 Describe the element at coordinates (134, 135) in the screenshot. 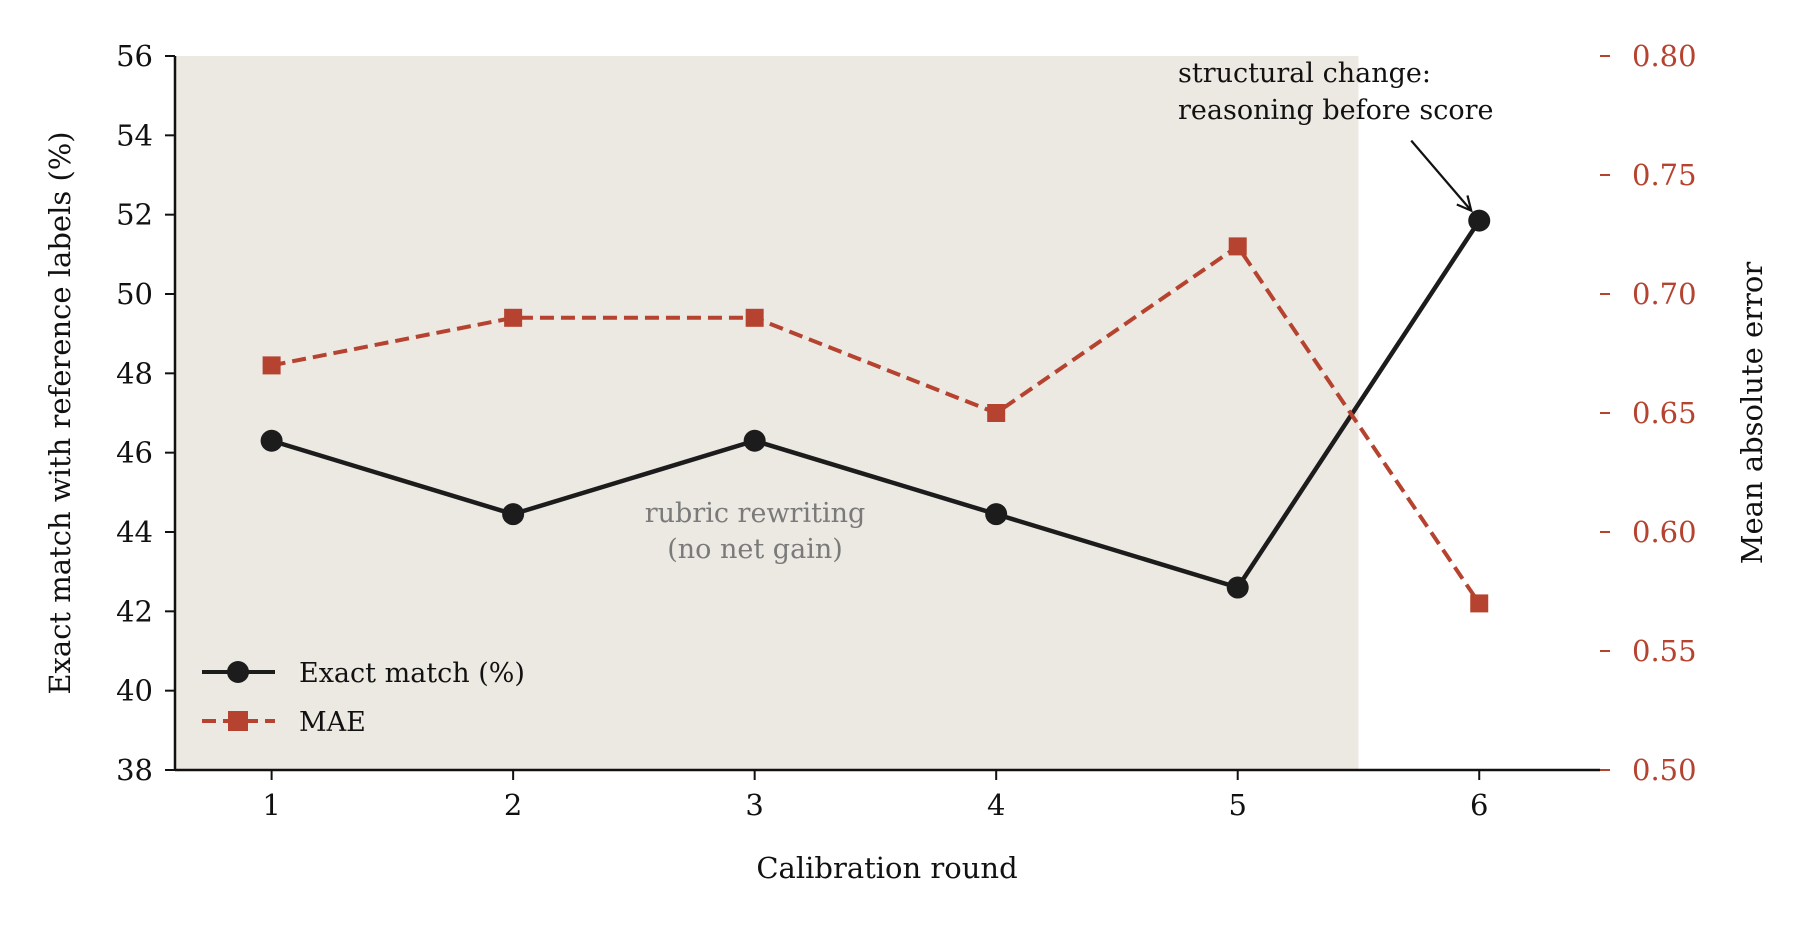

I see `left-tick-label: 54` at that location.